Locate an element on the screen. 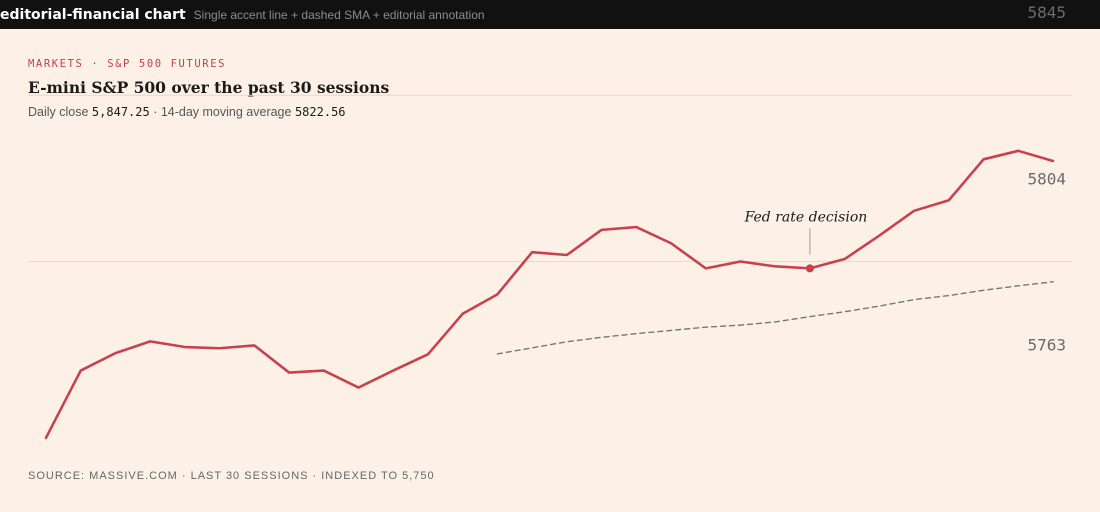 The width and height of the screenshot is (1100, 512). chart-kicker: MARKETS · S&P 500 FUTURES is located at coordinates (127, 64).